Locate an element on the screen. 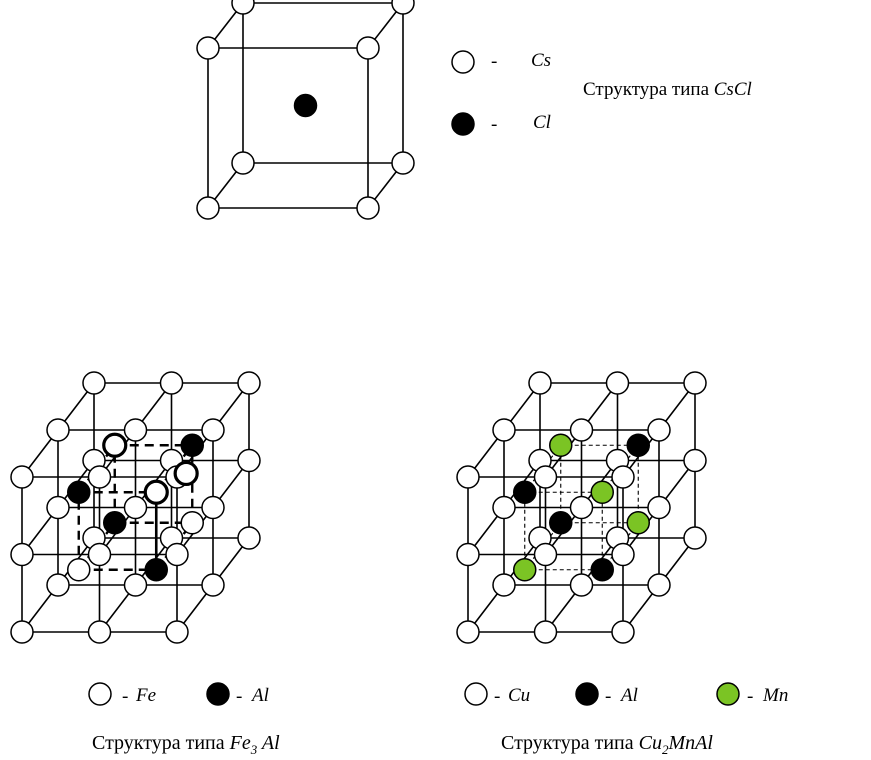  legend-fe-marker is located at coordinates (100, 694).